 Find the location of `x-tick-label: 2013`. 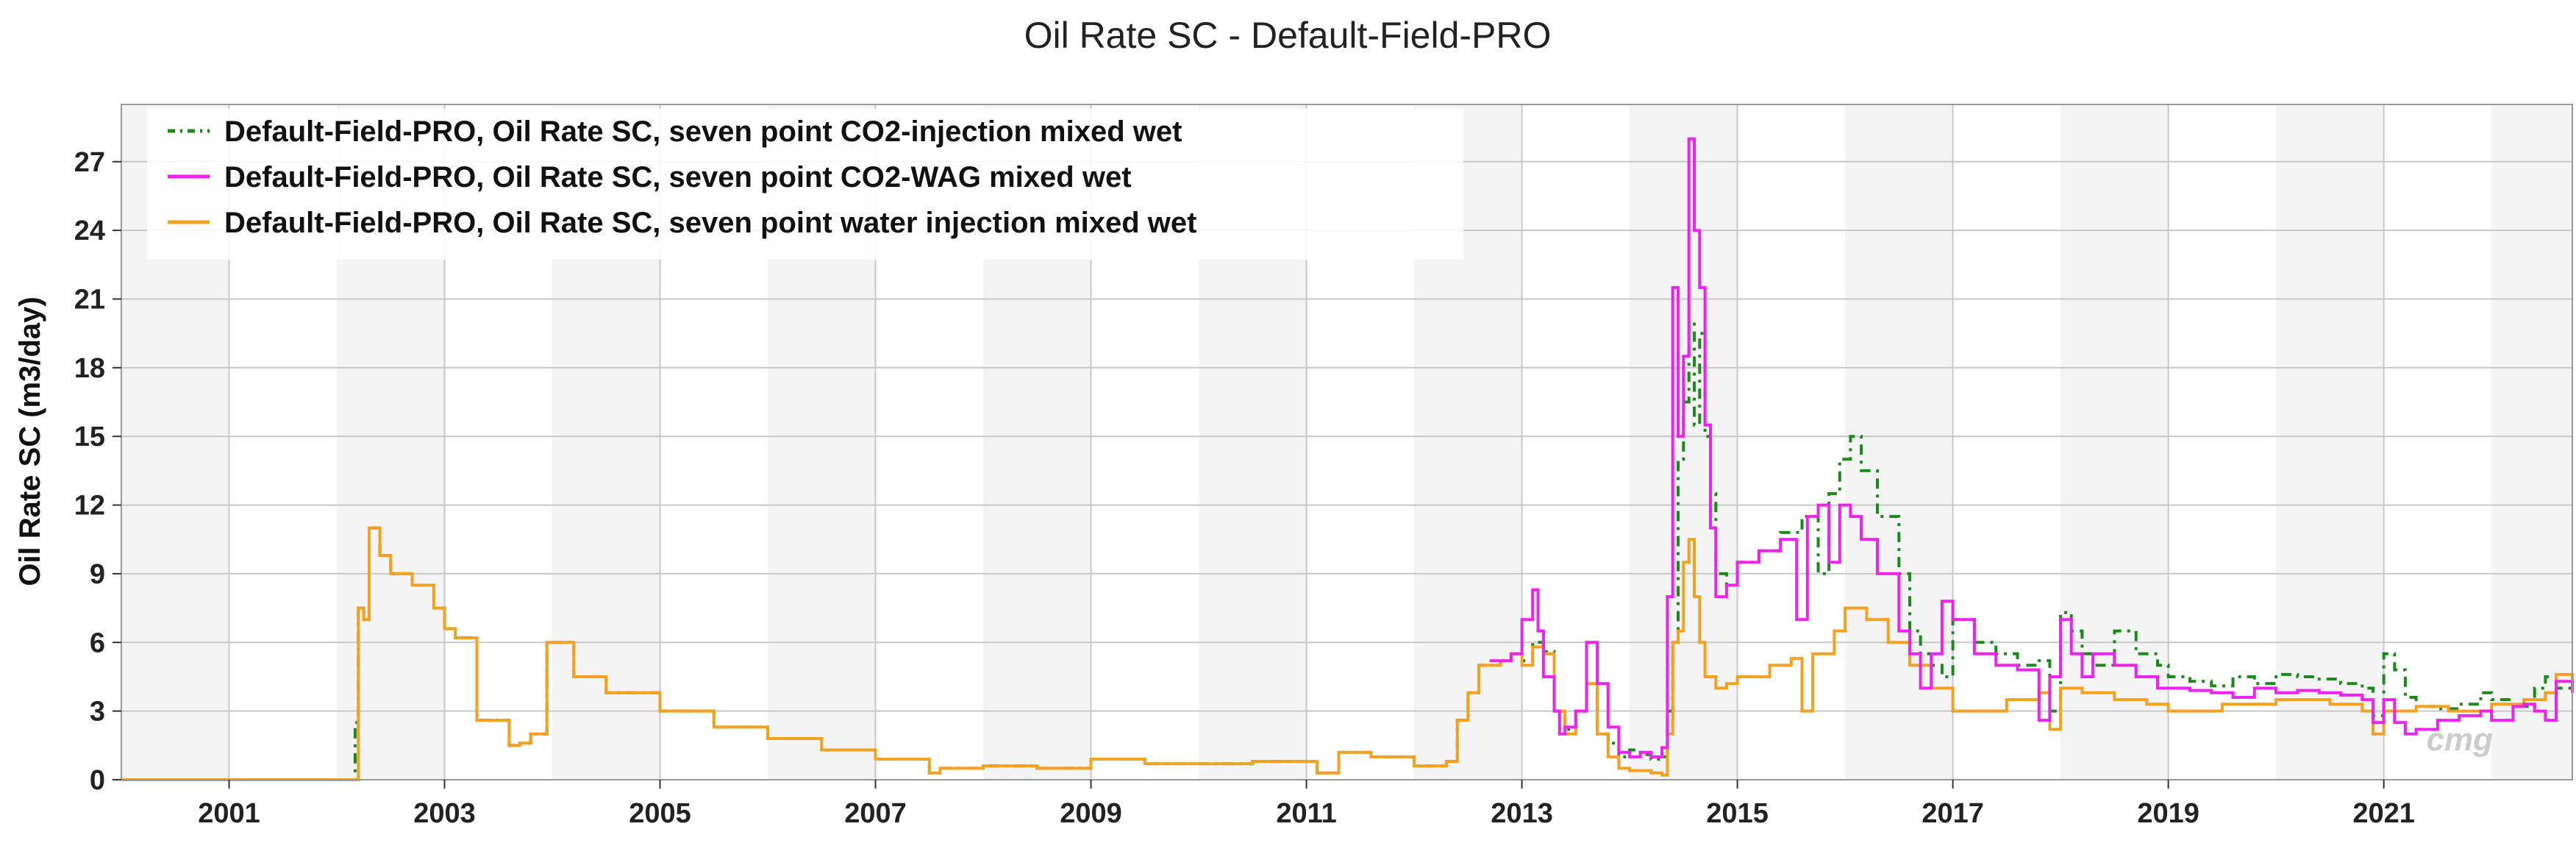

x-tick-label: 2013 is located at coordinates (1522, 813).